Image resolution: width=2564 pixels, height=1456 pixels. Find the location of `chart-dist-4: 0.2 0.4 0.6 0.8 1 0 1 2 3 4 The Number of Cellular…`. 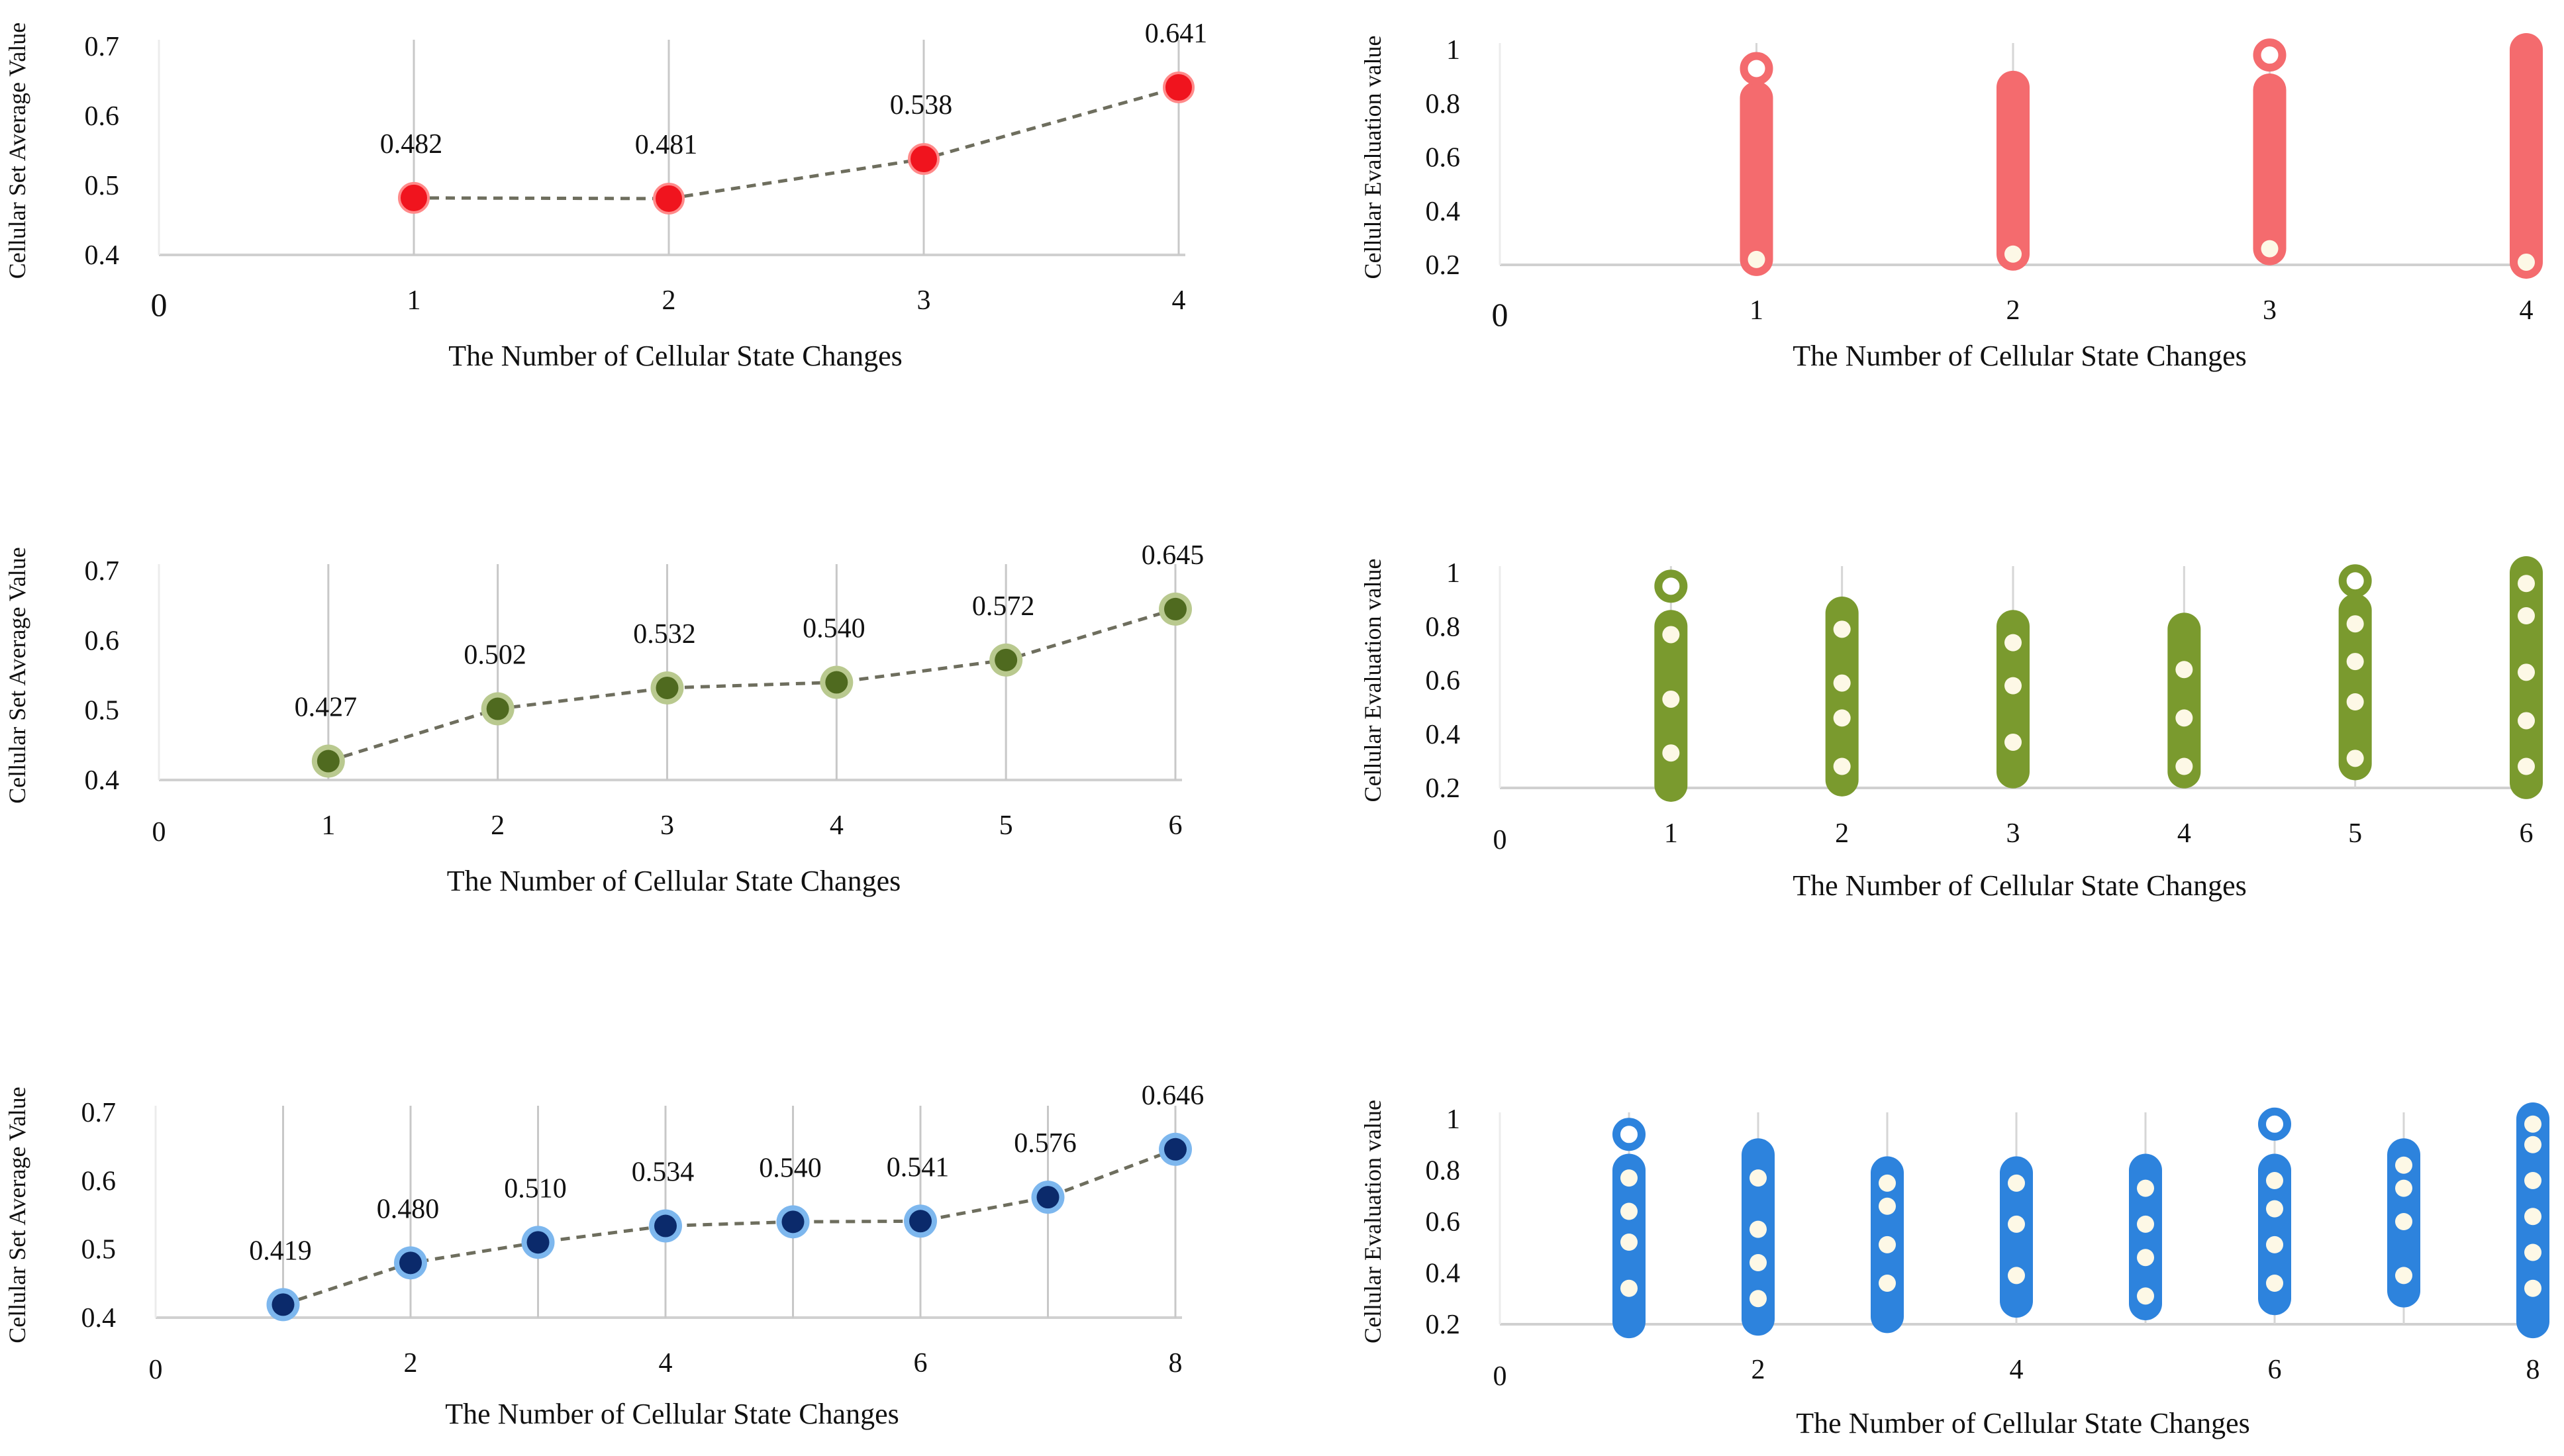

chart-dist-4: 0.2 0.4 0.6 0.8 1 0 1 2 3 4 The Number of Cellular… is located at coordinates (1951, 202).